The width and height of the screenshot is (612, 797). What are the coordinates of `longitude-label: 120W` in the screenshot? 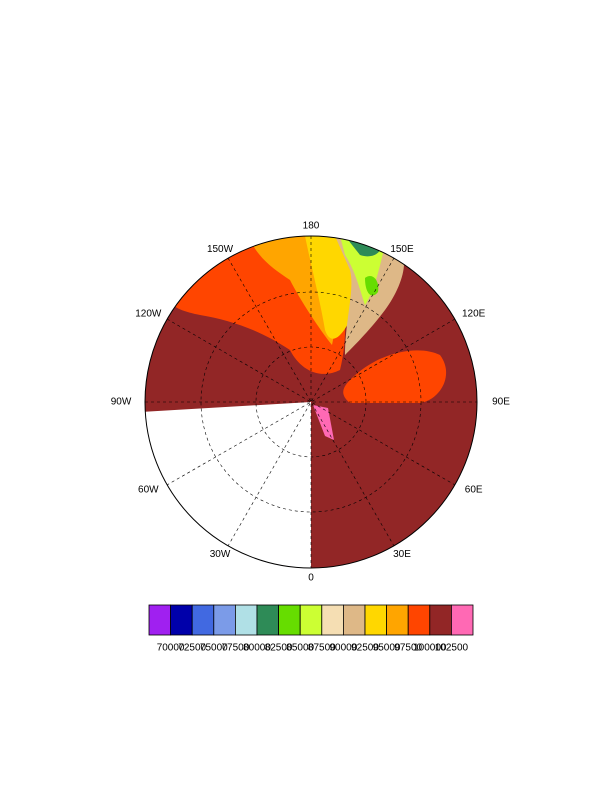 It's located at (148, 314).